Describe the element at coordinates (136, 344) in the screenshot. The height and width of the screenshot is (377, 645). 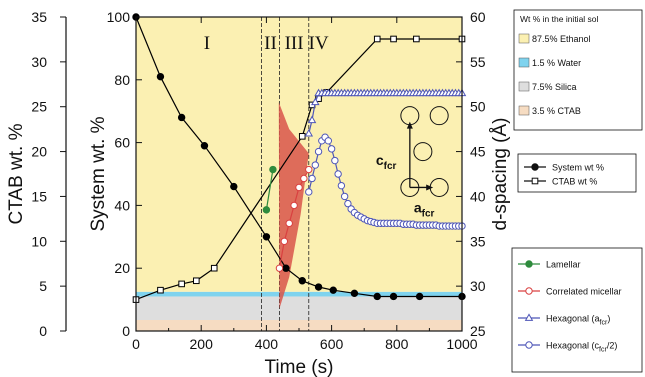
I see `x-tick-label-0: 0` at that location.